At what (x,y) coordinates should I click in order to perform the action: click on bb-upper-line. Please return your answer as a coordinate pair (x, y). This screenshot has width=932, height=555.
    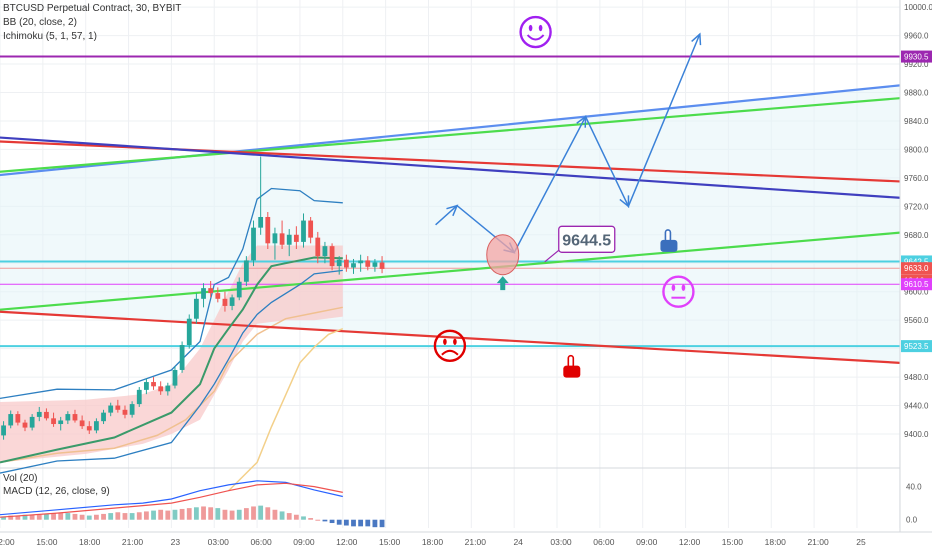
    Looking at the image, I should click on (171, 293).